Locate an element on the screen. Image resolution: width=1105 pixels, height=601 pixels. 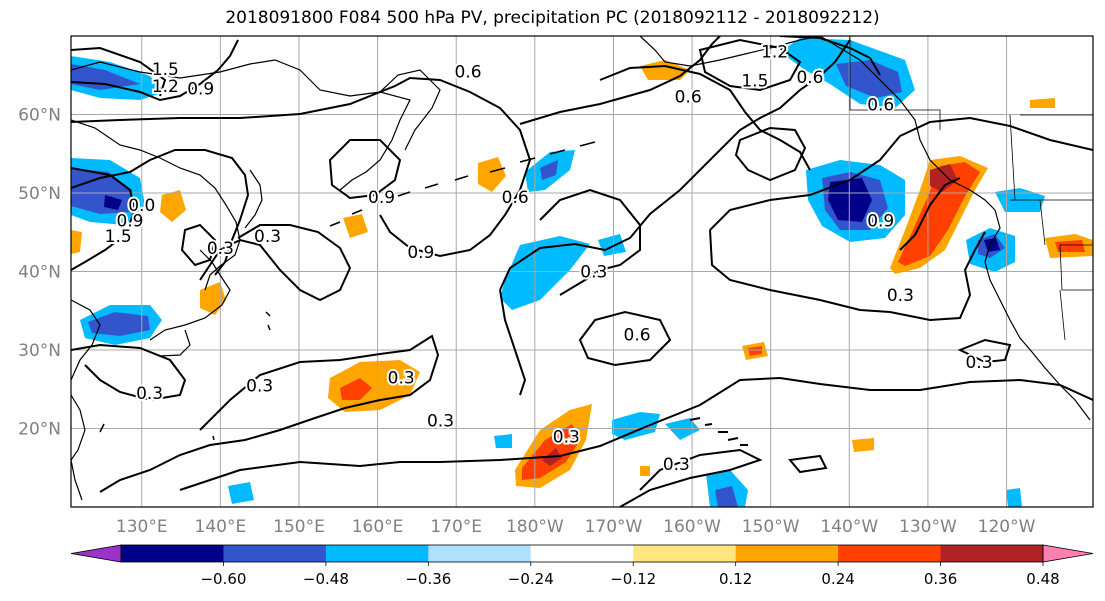
latitude-tick-label: 40°N is located at coordinates (39, 273).